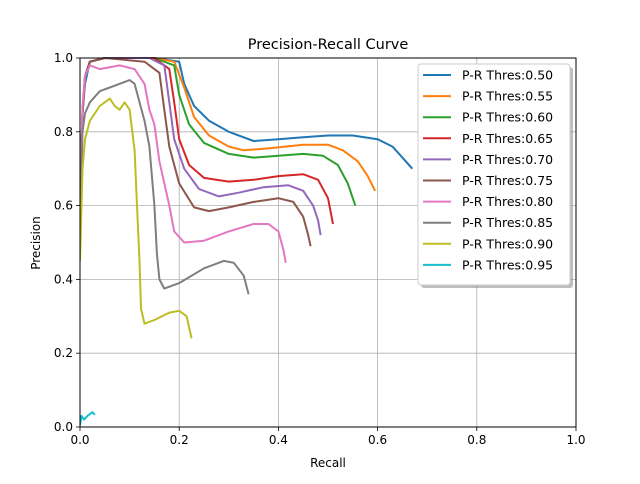 The image size is (640, 484). Describe the element at coordinates (507, 117) in the screenshot. I see `legend-label-2: P-R Thres:0.60` at that location.